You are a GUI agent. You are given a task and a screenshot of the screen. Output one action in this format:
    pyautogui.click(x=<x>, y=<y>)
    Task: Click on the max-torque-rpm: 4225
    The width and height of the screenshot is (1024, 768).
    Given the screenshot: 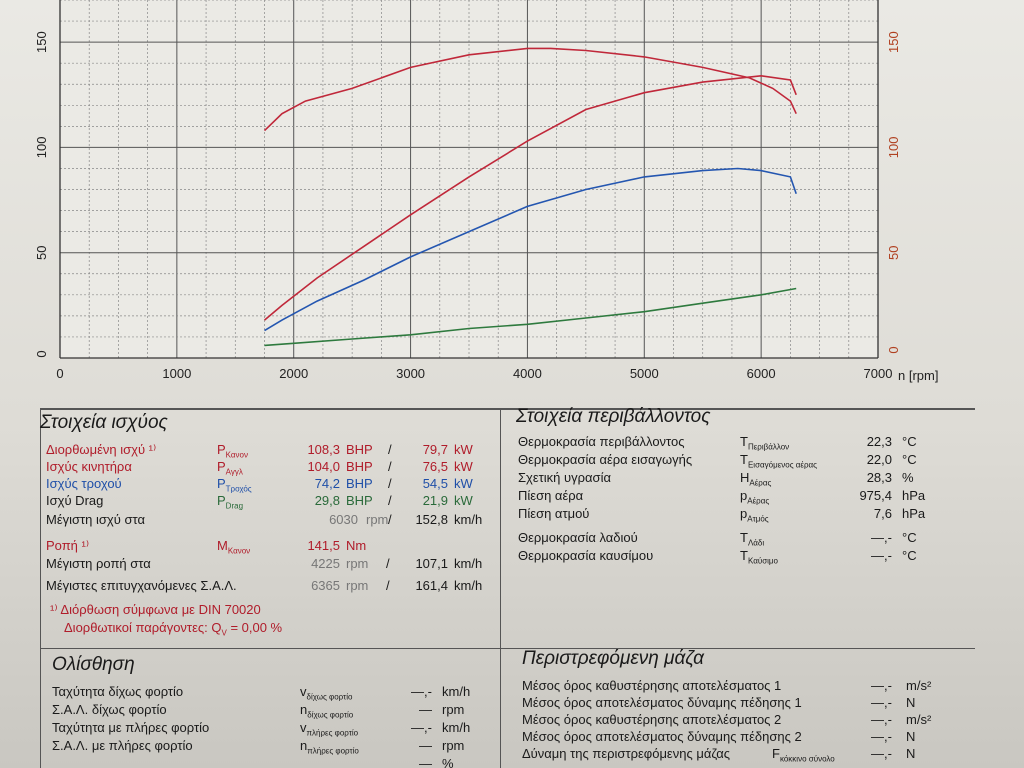 What is the action you would take?
    pyautogui.click(x=325, y=563)
    